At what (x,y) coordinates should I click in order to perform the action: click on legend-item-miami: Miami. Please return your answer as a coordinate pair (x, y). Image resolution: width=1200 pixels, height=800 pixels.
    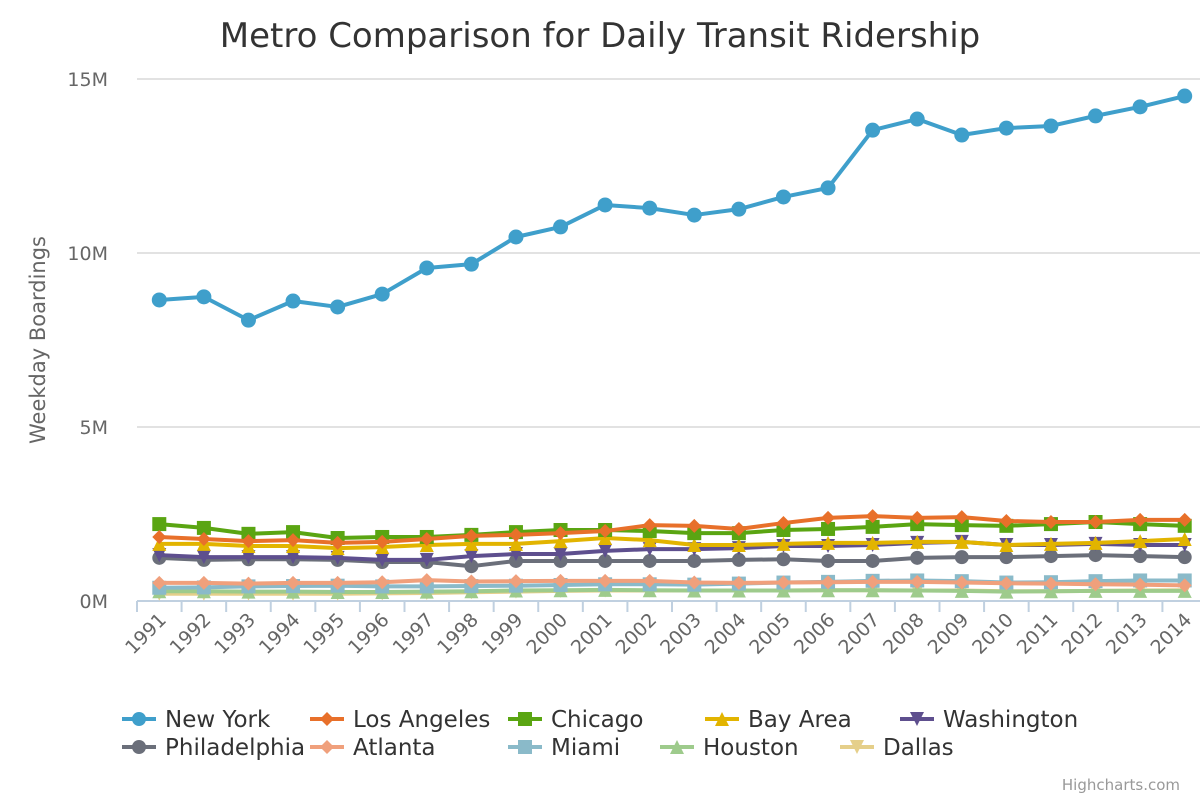
    Looking at the image, I should click on (564, 748).